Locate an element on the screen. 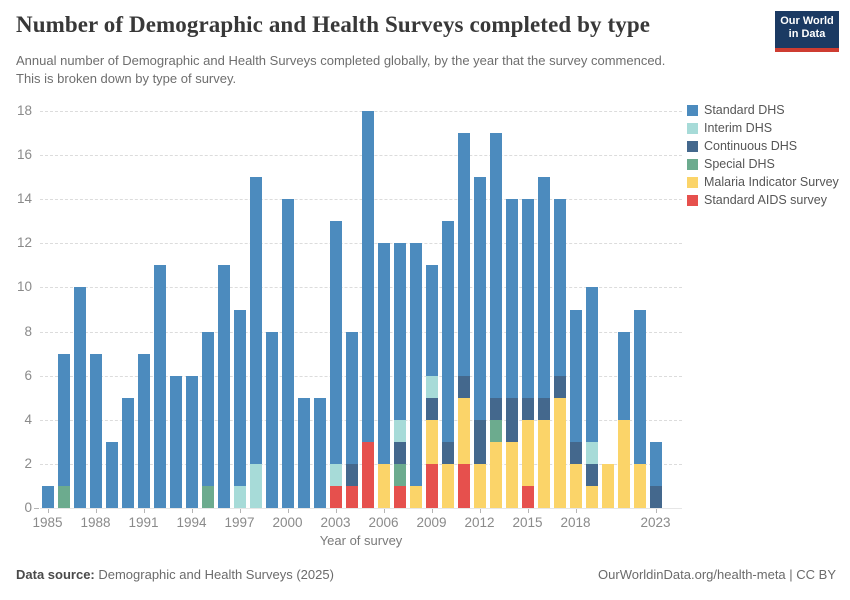  bar-1992 is located at coordinates (159, 386).